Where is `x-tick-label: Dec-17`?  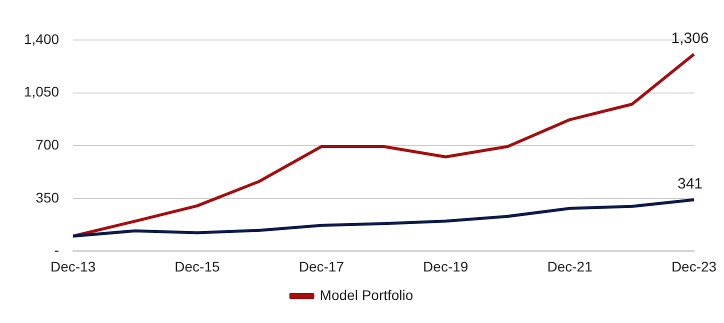
x-tick-label: Dec-17 is located at coordinates (321, 266).